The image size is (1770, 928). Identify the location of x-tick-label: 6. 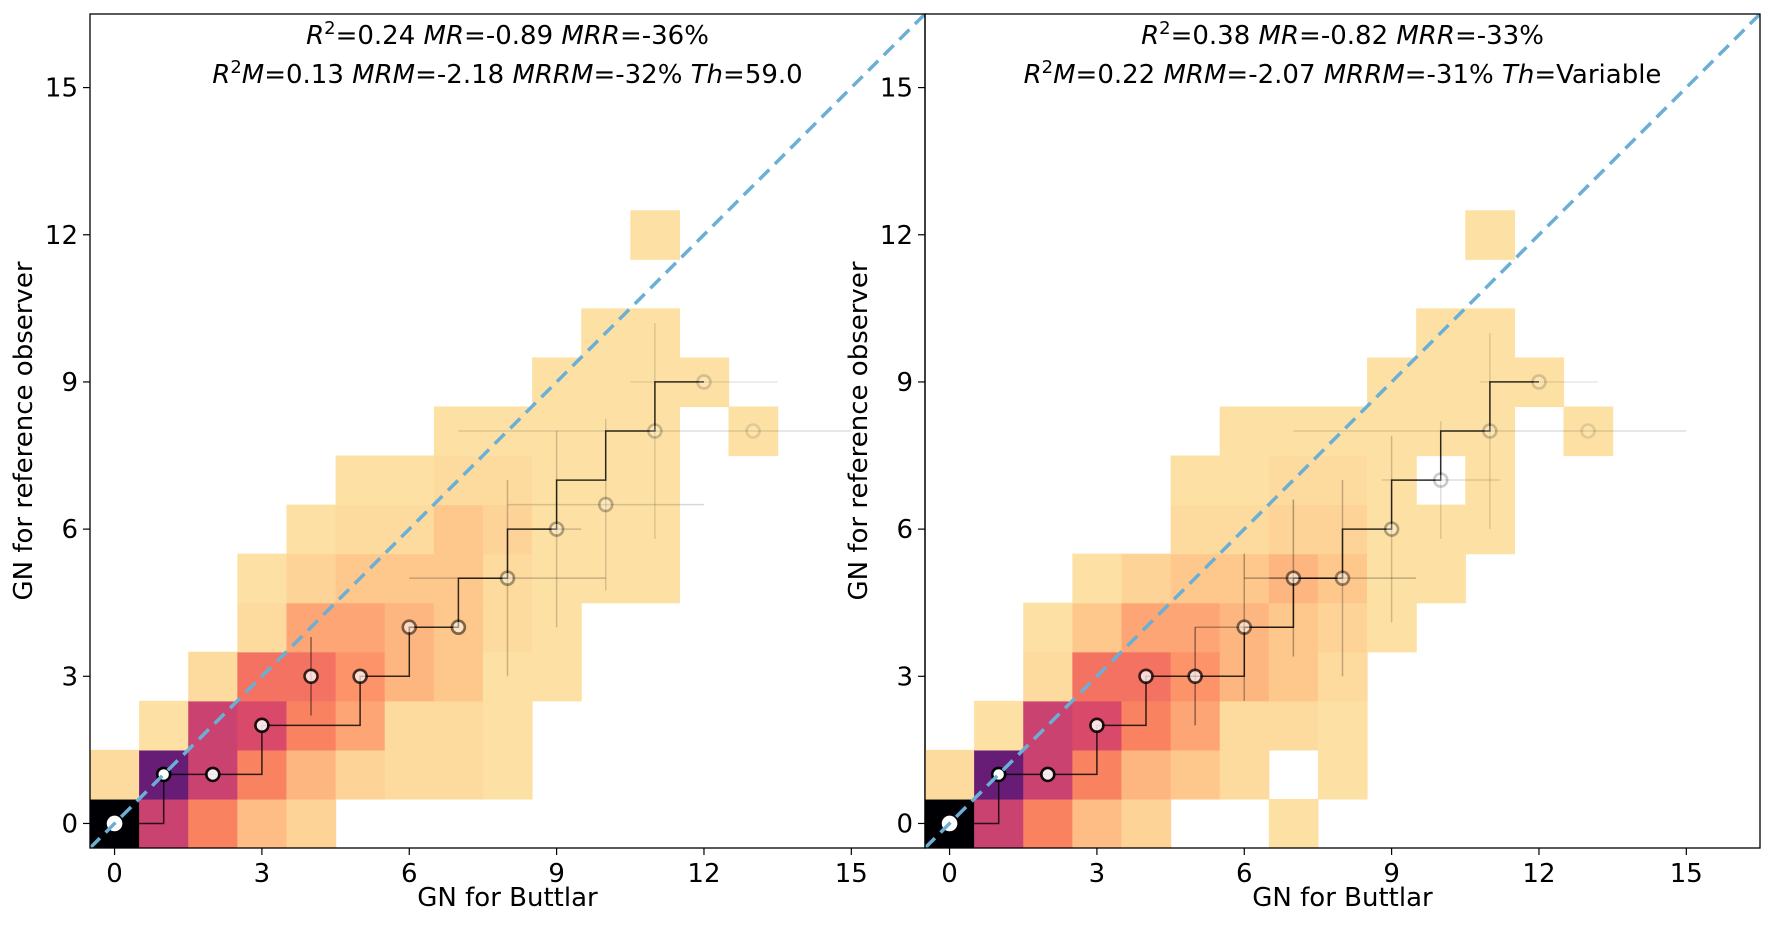
(1244, 874).